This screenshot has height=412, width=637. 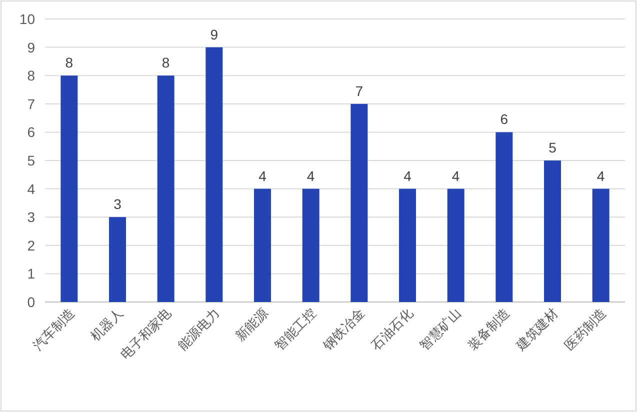 I want to click on x-tick-label: 智能工控, so click(x=295, y=329).